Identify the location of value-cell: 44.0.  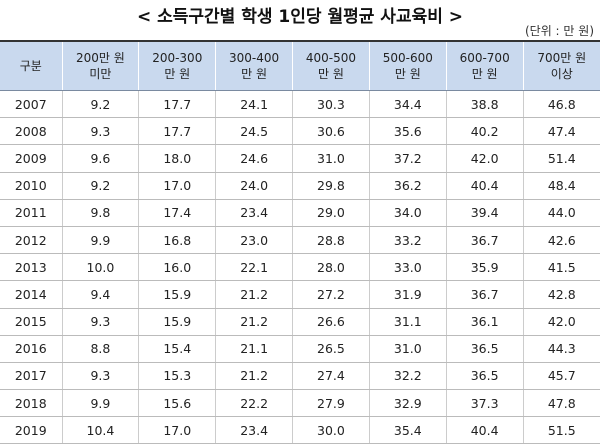
(561, 213).